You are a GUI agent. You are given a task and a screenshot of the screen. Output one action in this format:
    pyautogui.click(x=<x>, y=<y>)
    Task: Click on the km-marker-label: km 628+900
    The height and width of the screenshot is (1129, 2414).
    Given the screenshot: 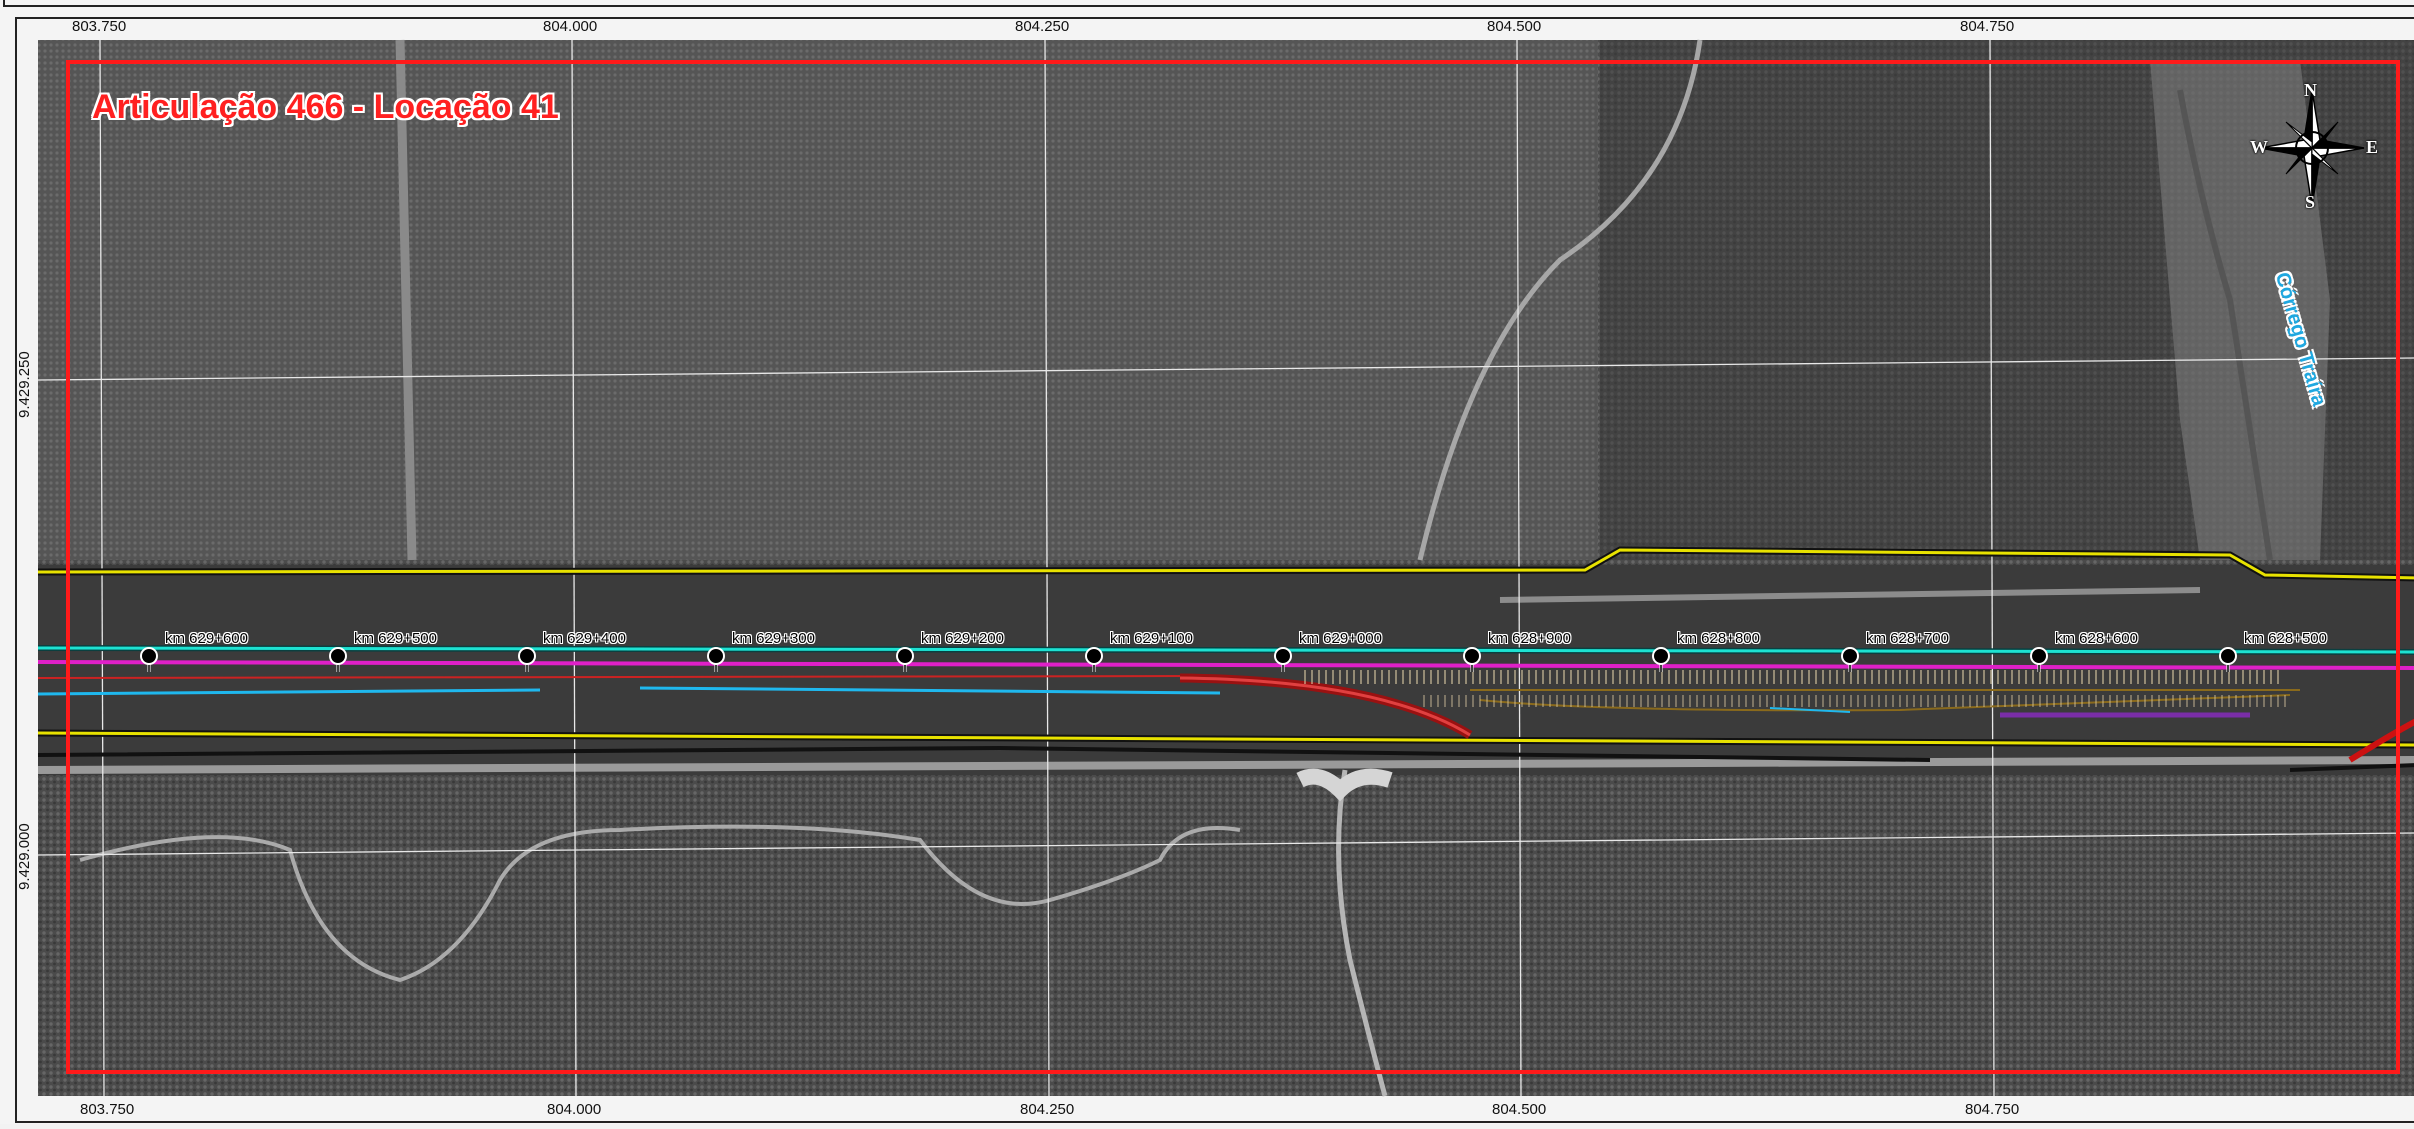 What is the action you would take?
    pyautogui.click(x=1529, y=638)
    